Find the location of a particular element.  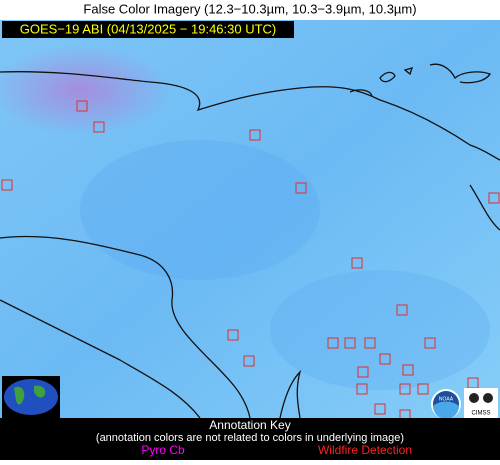

banner: GOES−19 ABI (04/13/2025 − 19:46:30 UTC) is located at coordinates (148, 28).